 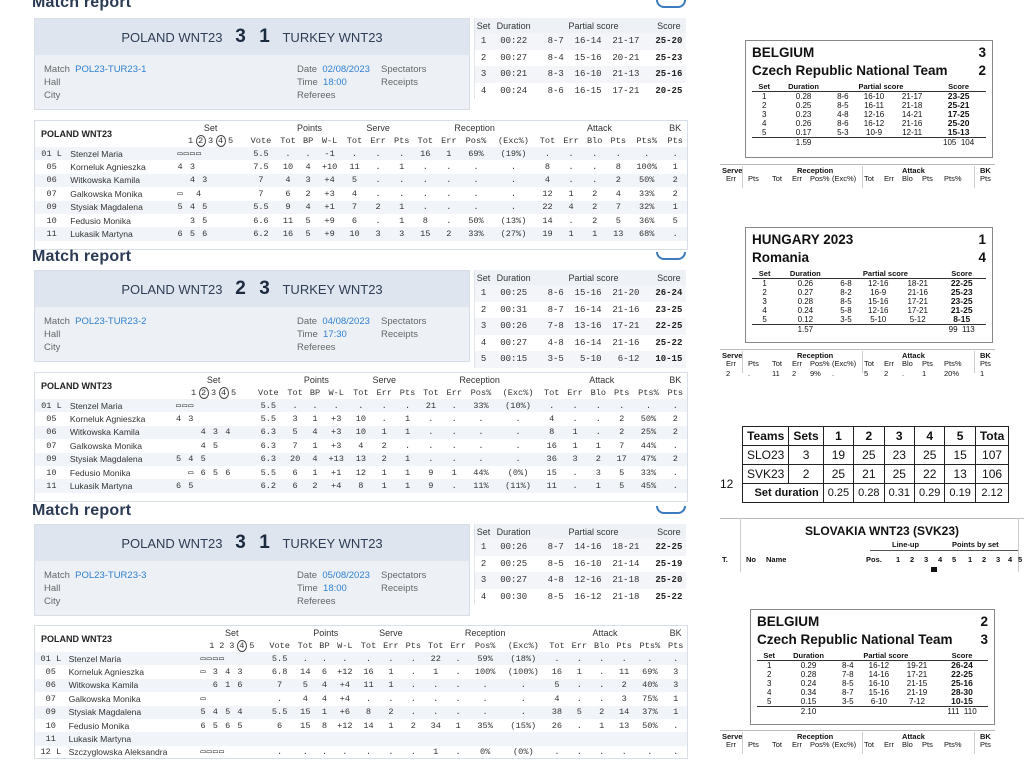 I want to click on stat-column-header: Vote, so click(x=261, y=140).